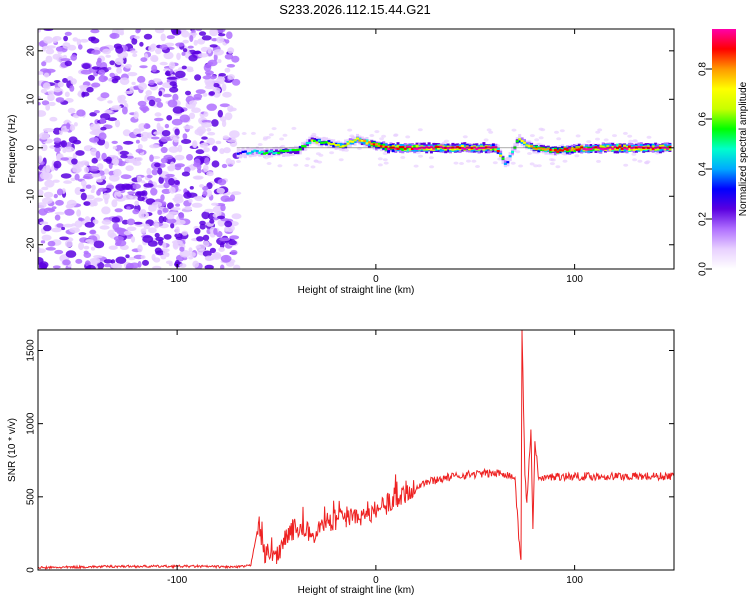  Describe the element at coordinates (31, 99) in the screenshot. I see `y-tick-label: 10` at that location.